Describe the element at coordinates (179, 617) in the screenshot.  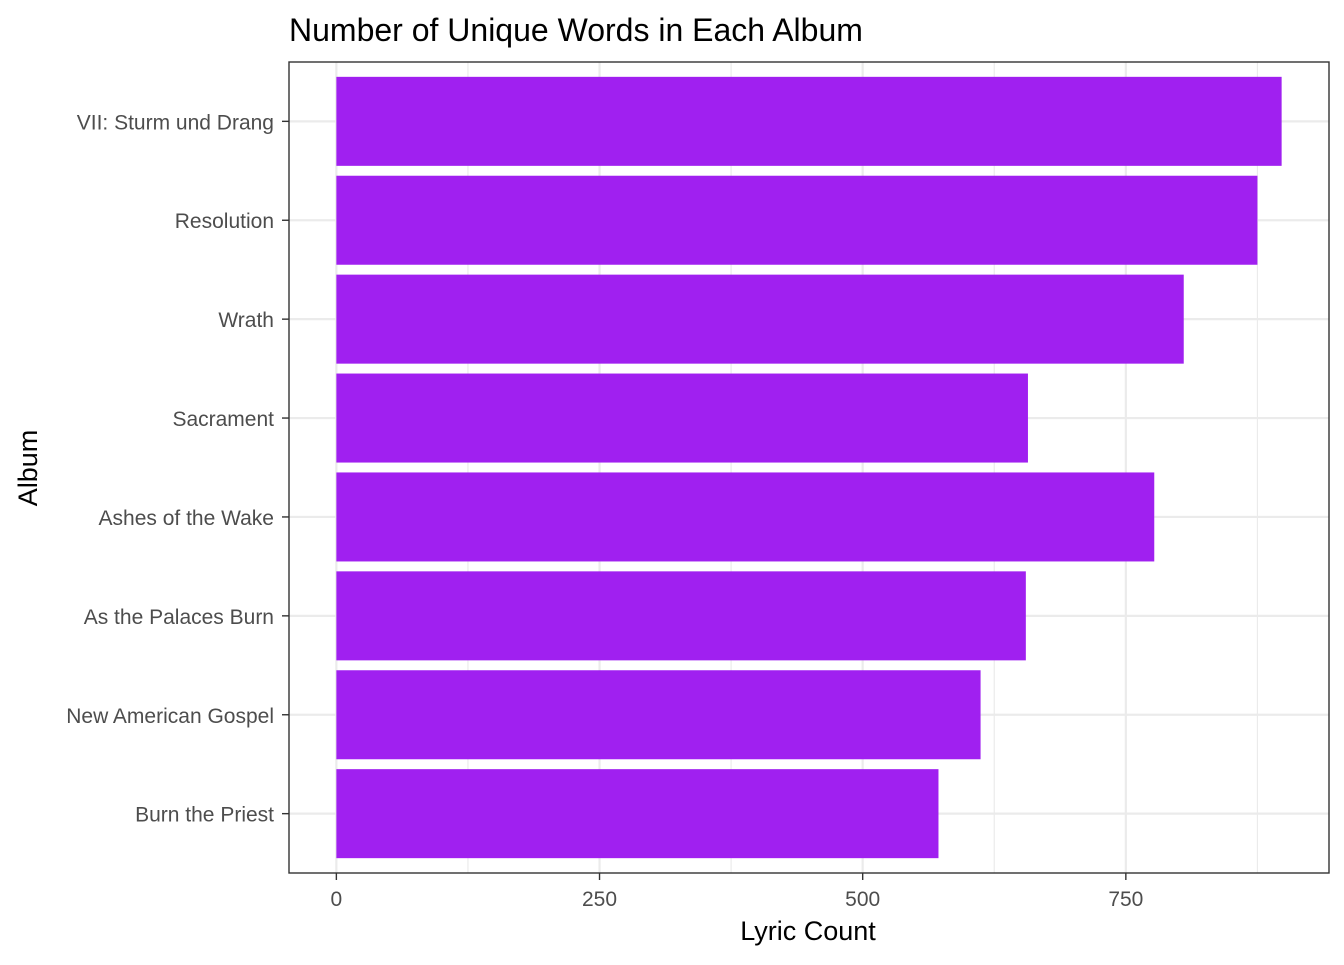
I see `y-tick-label: As the Palaces Burn` at that location.